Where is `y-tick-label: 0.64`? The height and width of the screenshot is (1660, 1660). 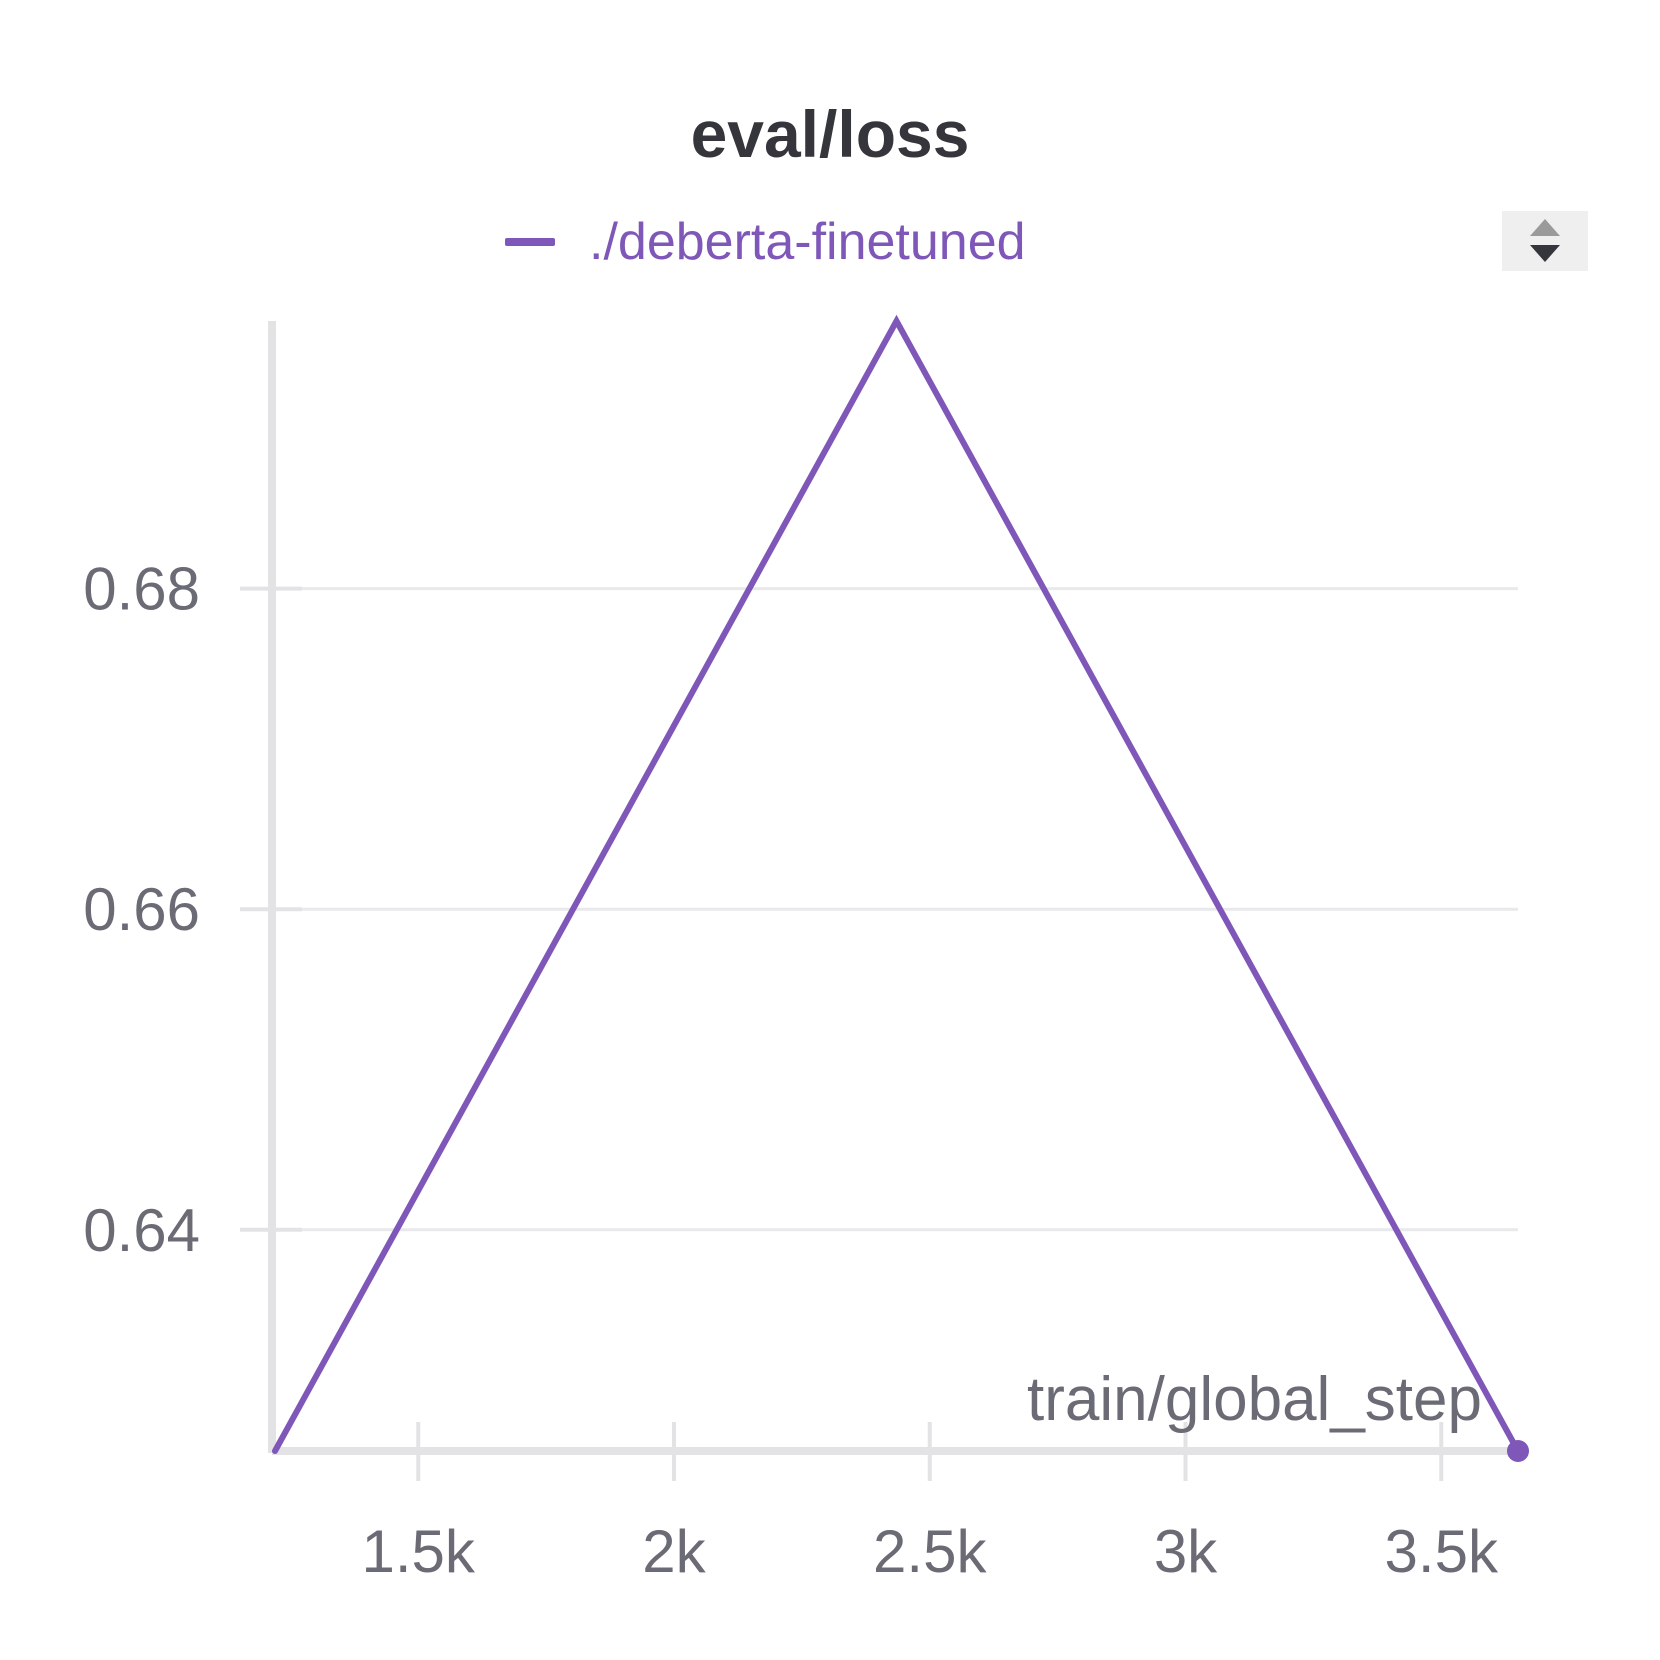
y-tick-label: 0.64 is located at coordinates (141, 1230).